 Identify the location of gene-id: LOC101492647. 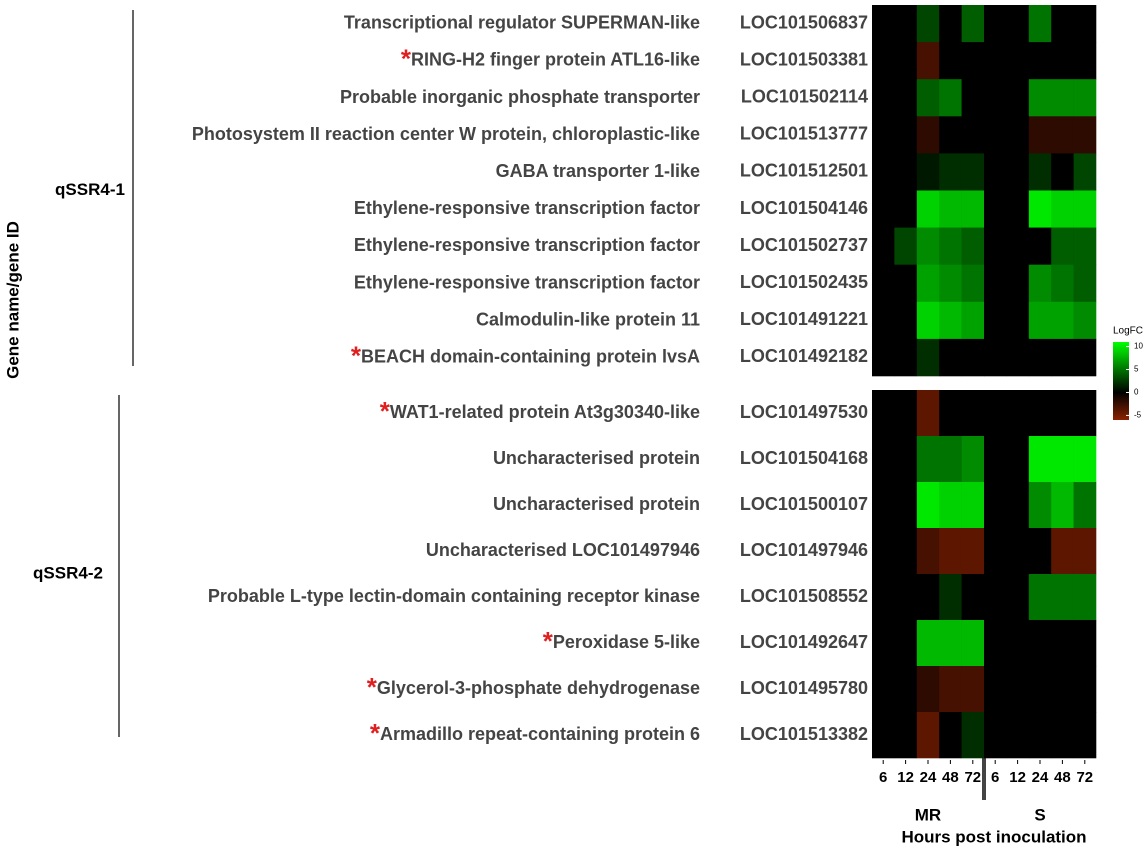
(804, 642).